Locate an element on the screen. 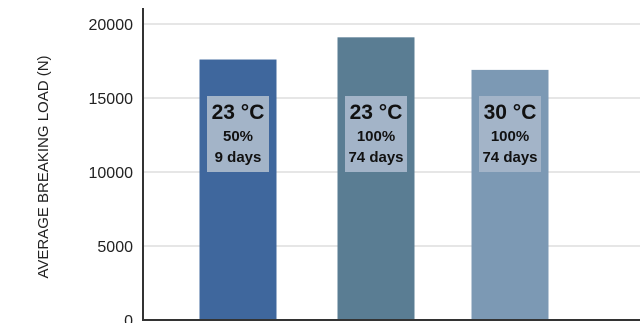 The width and height of the screenshot is (640, 323). y-axis-label: AVERAGE BREAKING LOAD (N) is located at coordinates (43, 166).